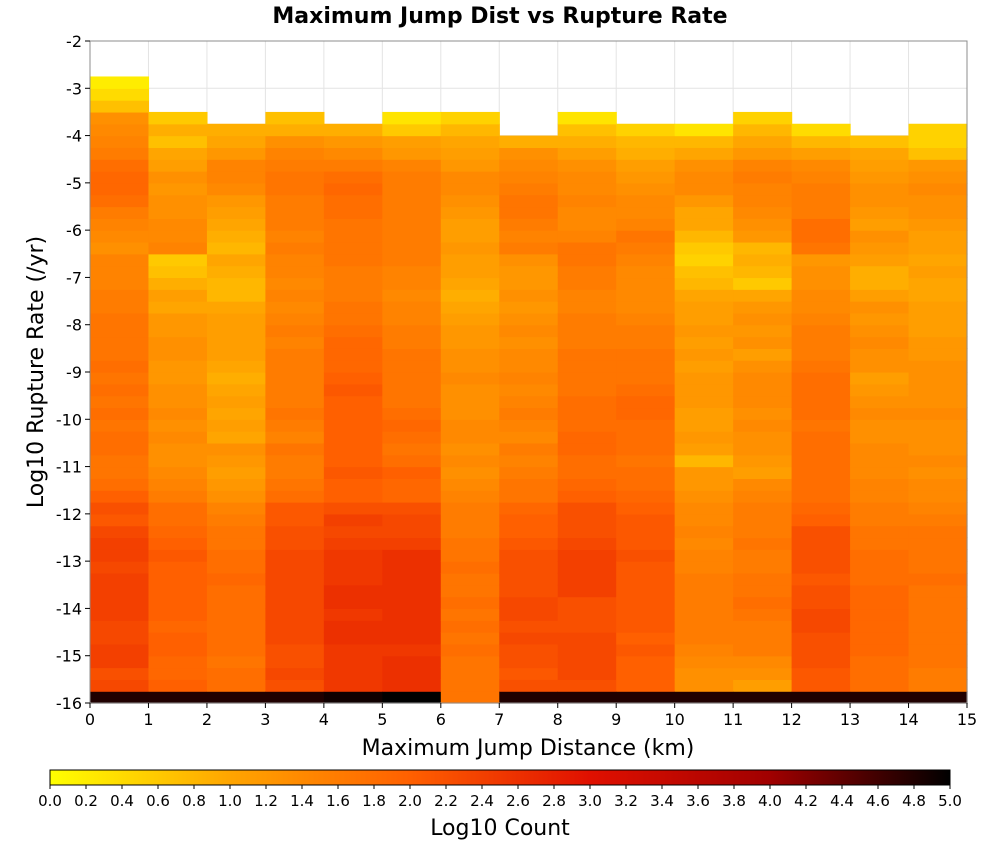  I want to click on y-axis-label: Log10 Rupture Rate (/yr), so click(36, 372).